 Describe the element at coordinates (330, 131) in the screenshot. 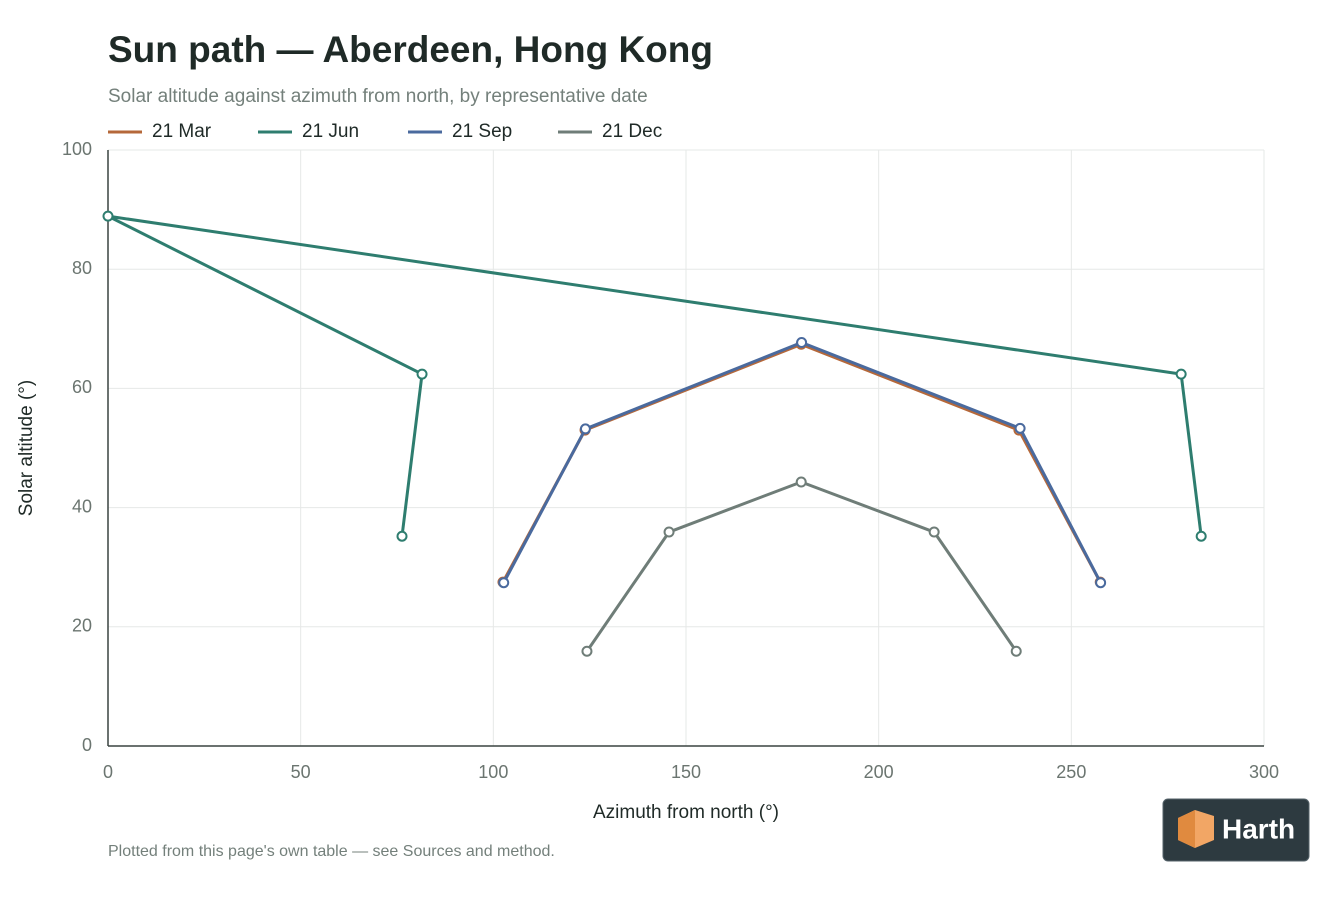

I see `legend-label: 21 Jun` at that location.